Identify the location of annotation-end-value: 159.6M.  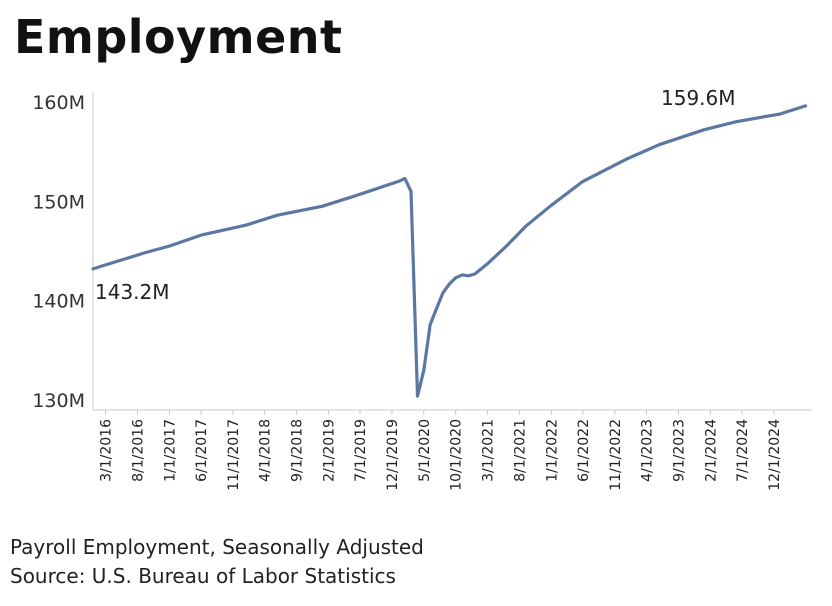
(698, 98).